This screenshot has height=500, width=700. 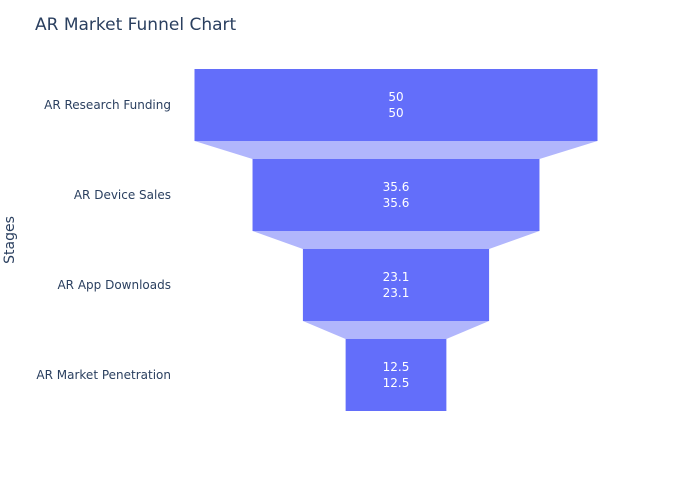 What do you see at coordinates (396, 383) in the screenshot?
I see `data-label-repeat-ar-market-penetration: 12.5` at bounding box center [396, 383].